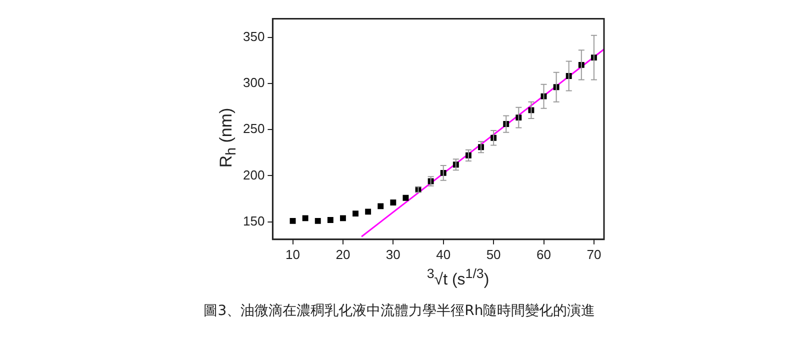 This screenshot has width=799, height=338. What do you see at coordinates (253, 220) in the screenshot?
I see `y-tick-label: 150` at bounding box center [253, 220].